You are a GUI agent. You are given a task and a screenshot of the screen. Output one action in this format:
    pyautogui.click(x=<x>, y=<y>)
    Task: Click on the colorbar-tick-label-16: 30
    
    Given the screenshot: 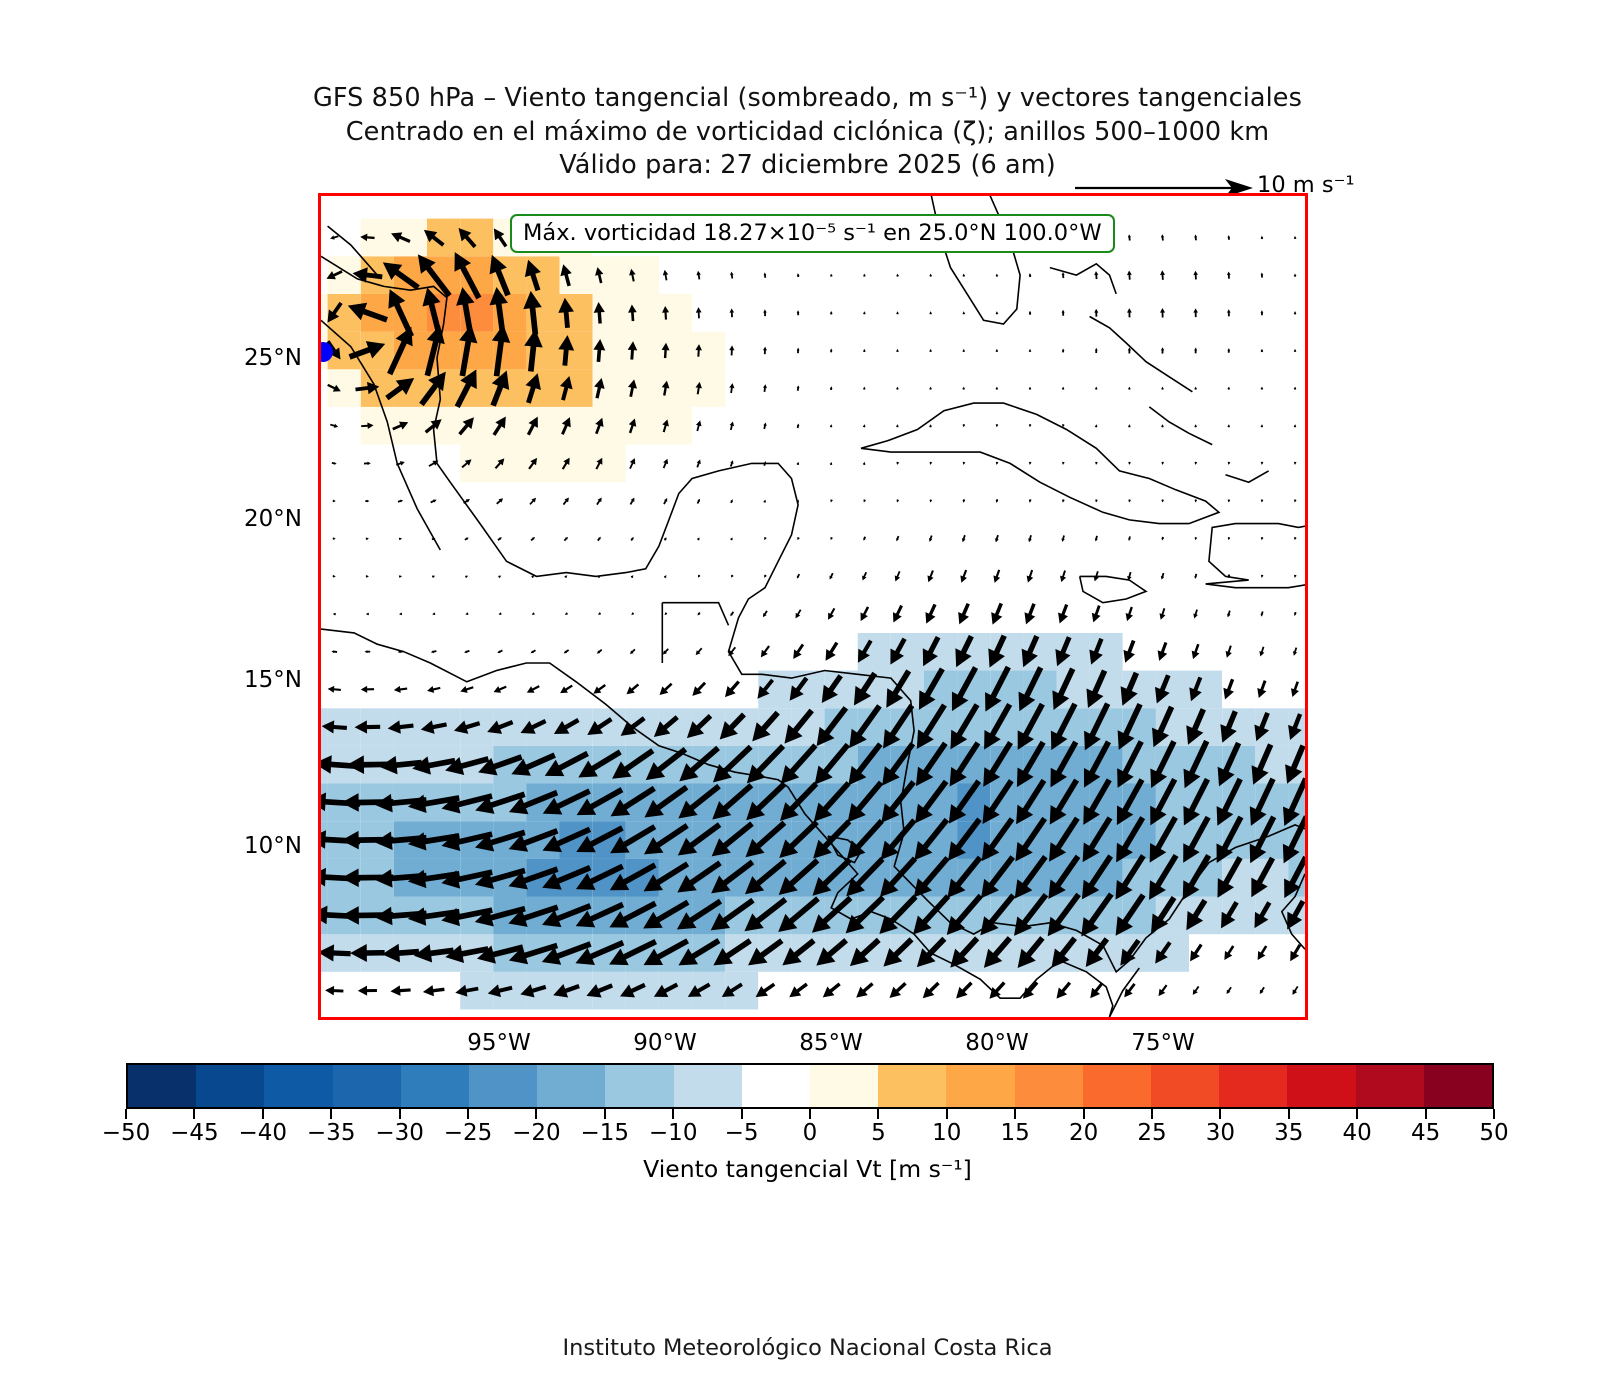 What is the action you would take?
    pyautogui.click(x=1220, y=1133)
    